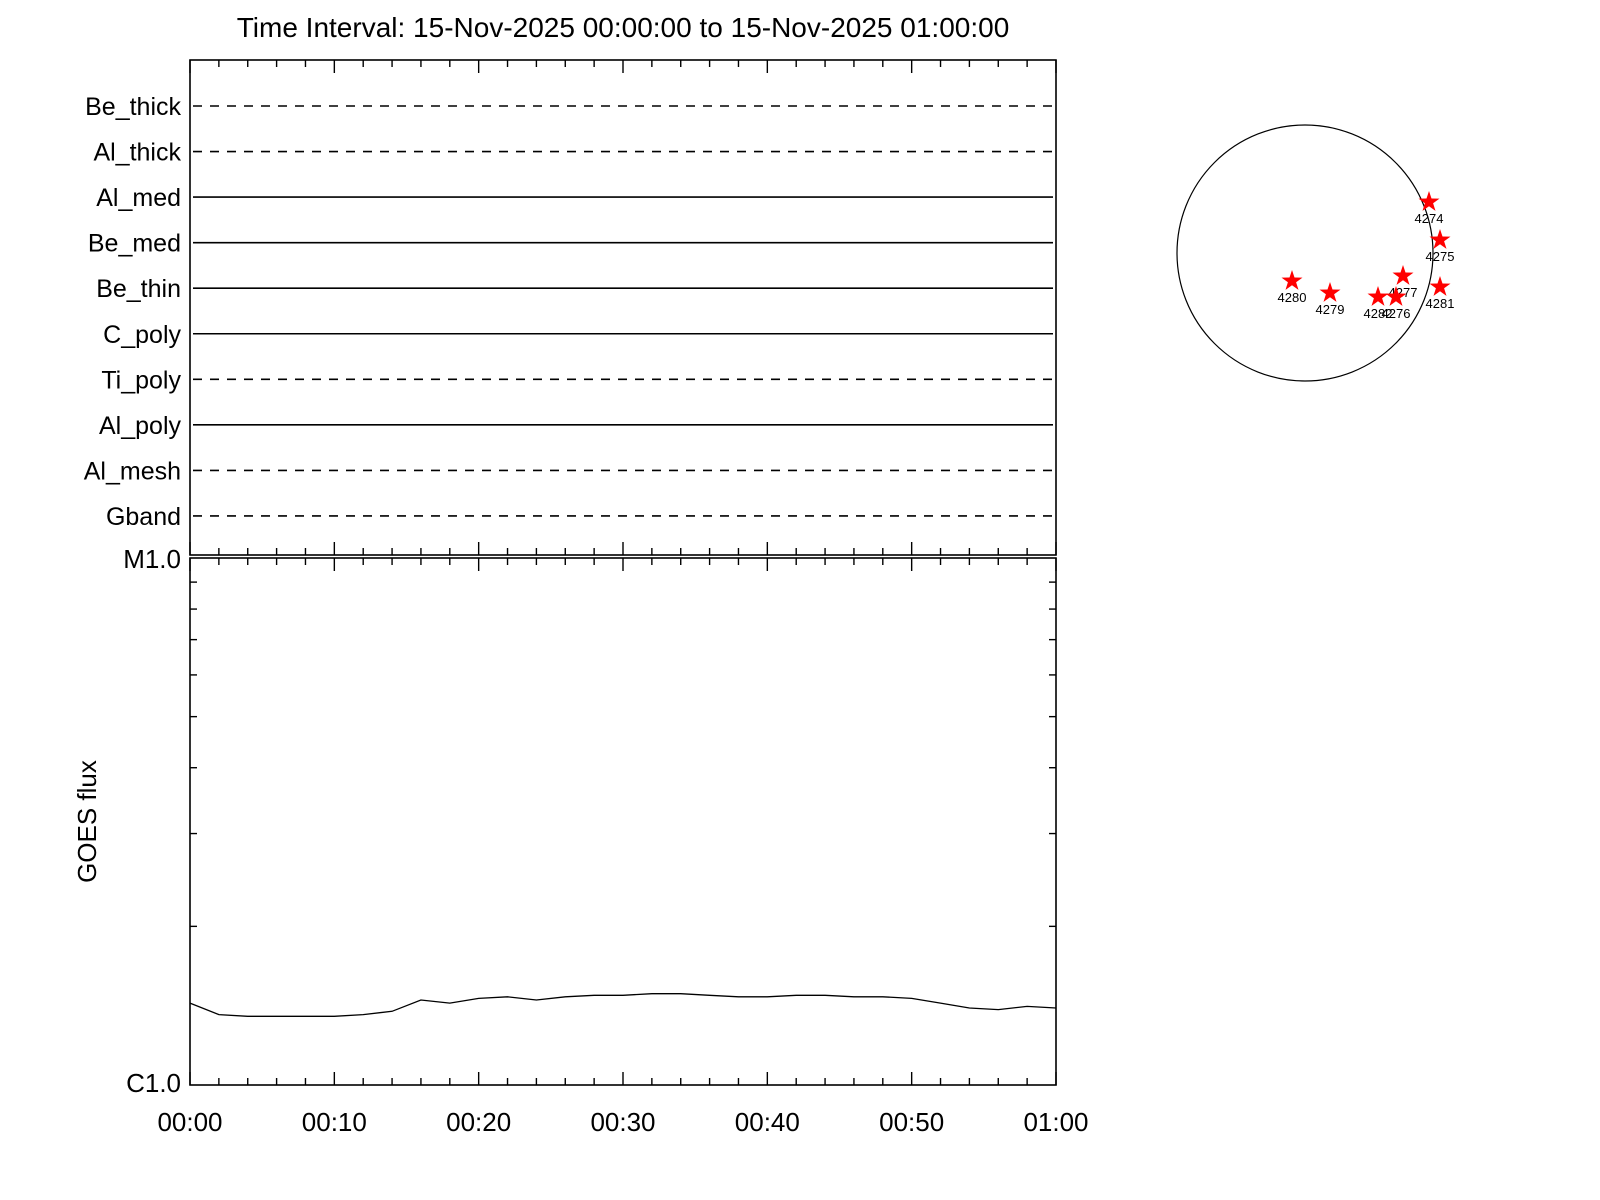  Describe the element at coordinates (189, 1122) in the screenshot. I see `x-tick-label: 00:00` at that location.